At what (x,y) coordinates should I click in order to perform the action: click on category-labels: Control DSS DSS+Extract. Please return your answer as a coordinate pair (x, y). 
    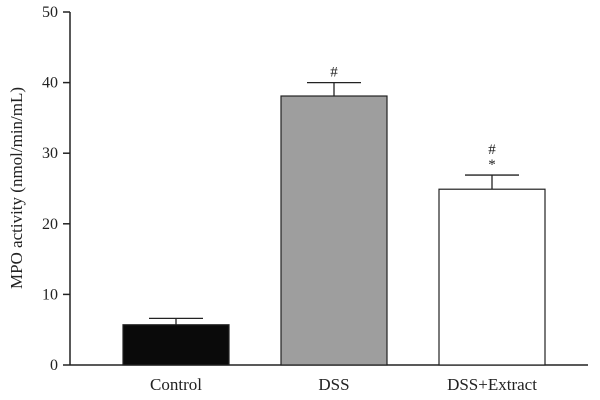
    Looking at the image, I should click on (343, 384).